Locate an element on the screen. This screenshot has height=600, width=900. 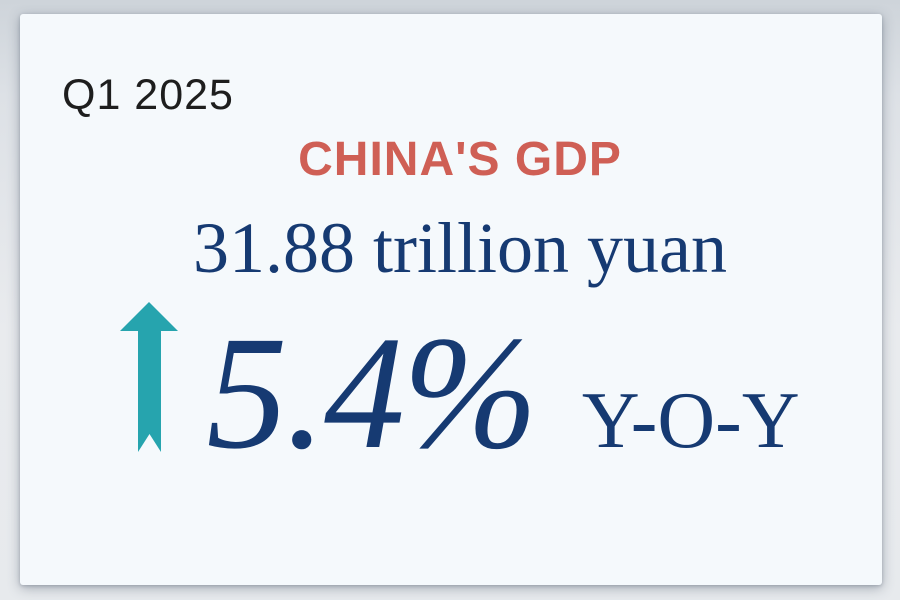
growth-label: Y-O-Y is located at coordinates (690, 421).